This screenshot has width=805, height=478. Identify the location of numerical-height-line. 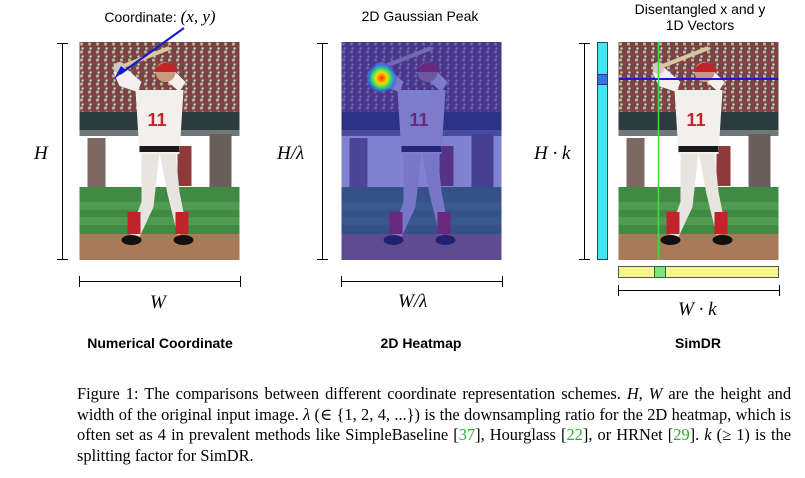
(62, 151).